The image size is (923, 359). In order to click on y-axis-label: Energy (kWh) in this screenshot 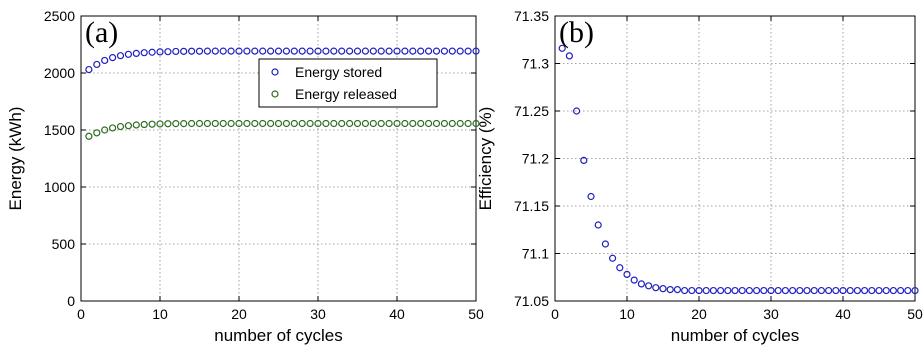, I will do `click(15, 159)`.